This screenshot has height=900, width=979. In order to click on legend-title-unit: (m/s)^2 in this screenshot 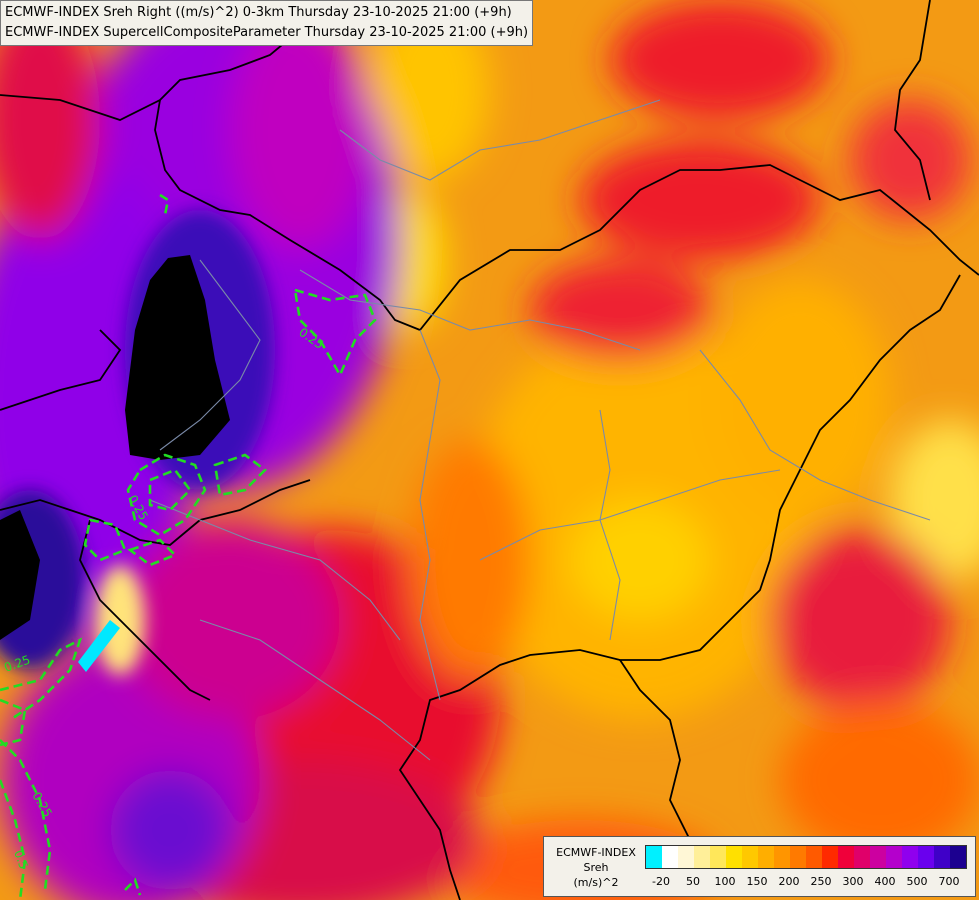, I will do `click(596, 882)`.